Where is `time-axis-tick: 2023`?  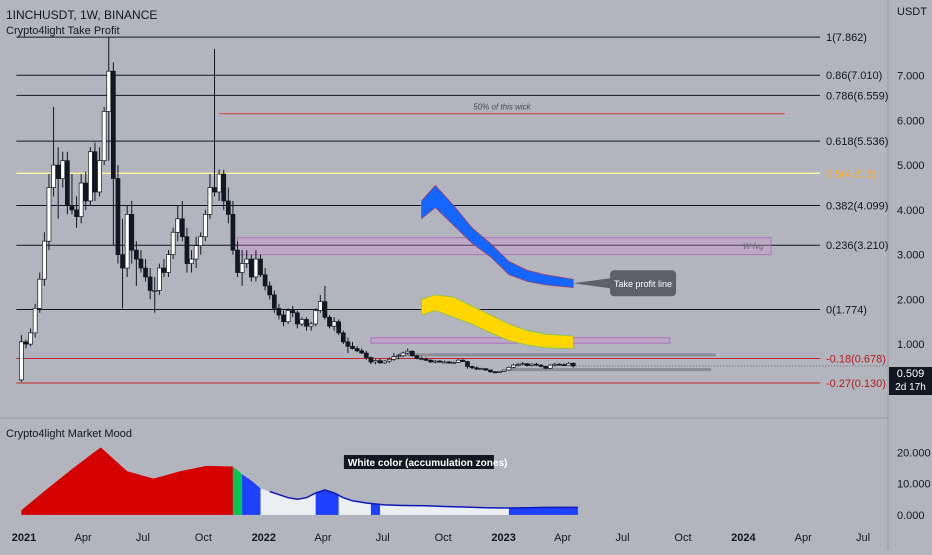
time-axis-tick: 2023 is located at coordinates (503, 538).